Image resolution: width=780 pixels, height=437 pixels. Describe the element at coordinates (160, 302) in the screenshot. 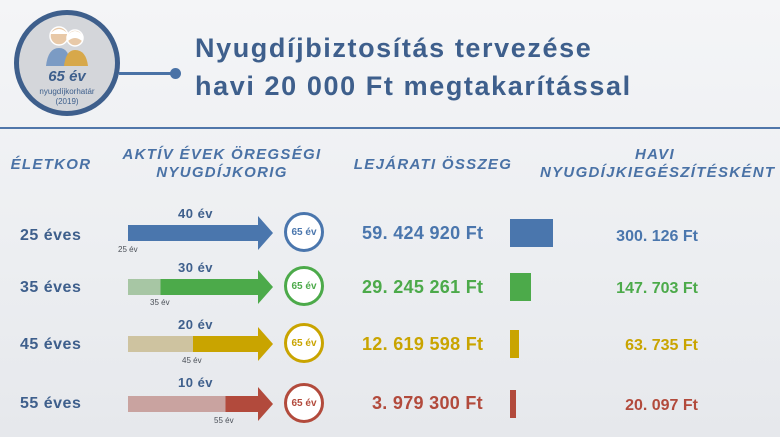

I see `row-start-label: 35 év` at that location.